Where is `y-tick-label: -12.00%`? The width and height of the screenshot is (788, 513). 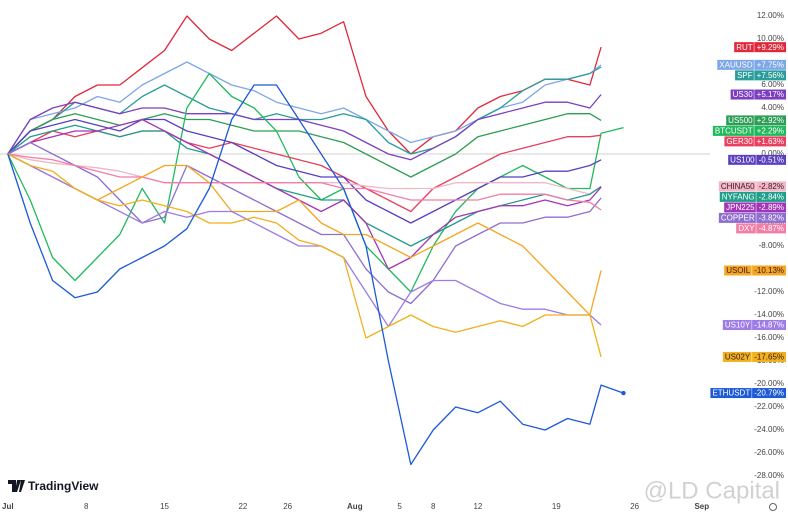 y-tick-label: -12.00% is located at coordinates (769, 291).